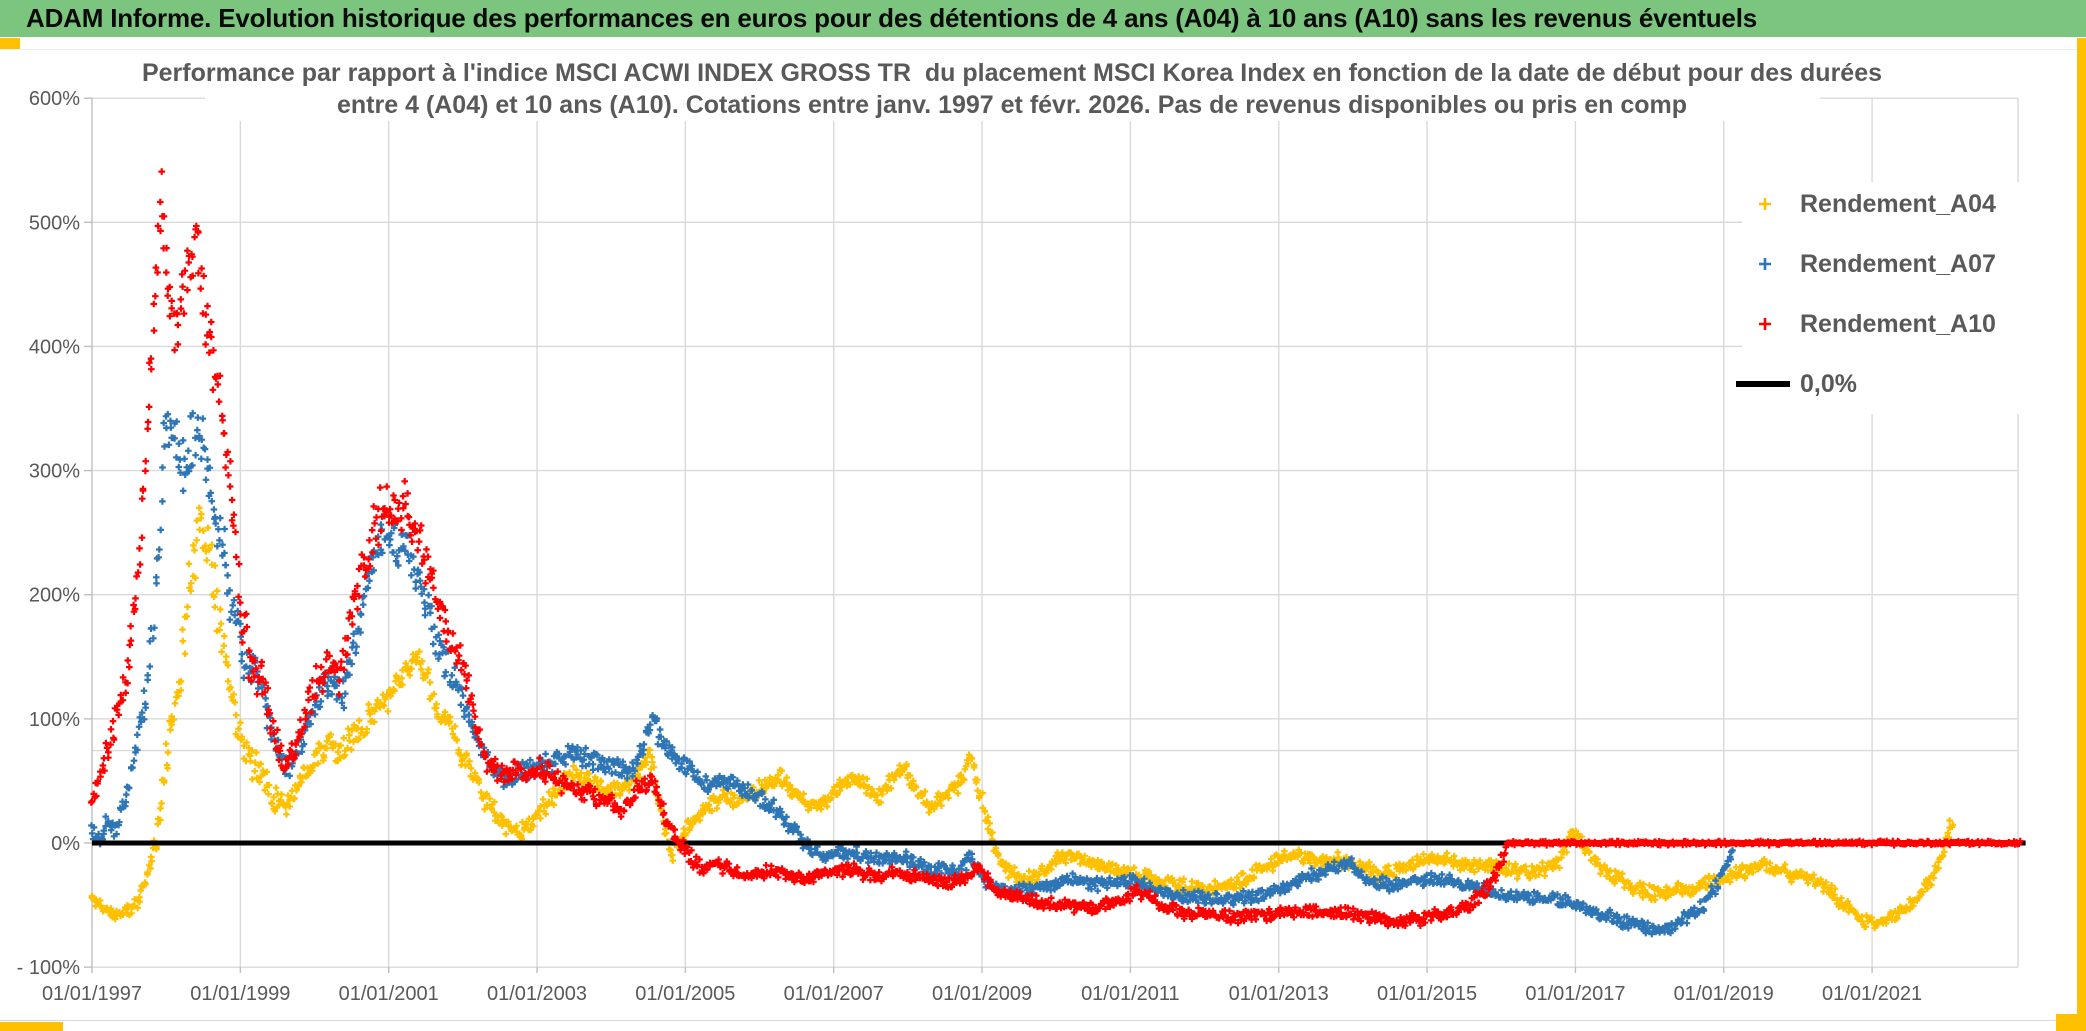 The height and width of the screenshot is (1031, 2086). I want to click on x-axis-label: 01/01/1997, so click(92, 994).